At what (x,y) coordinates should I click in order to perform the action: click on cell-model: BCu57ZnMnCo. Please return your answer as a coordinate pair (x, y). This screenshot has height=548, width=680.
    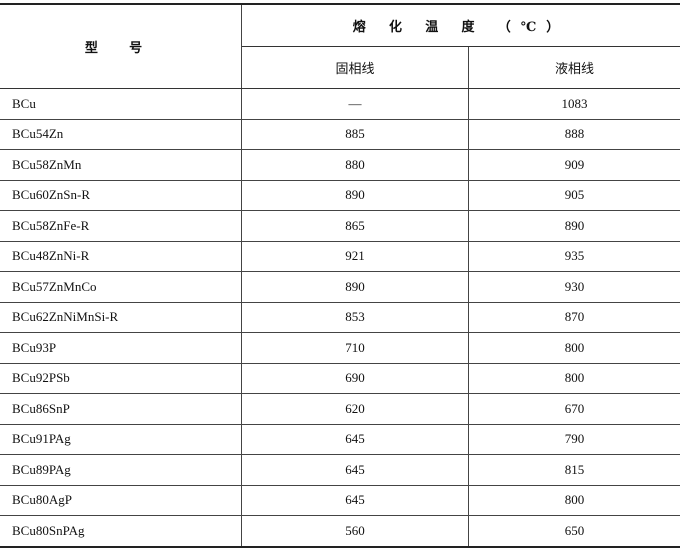
    Looking at the image, I should click on (121, 287).